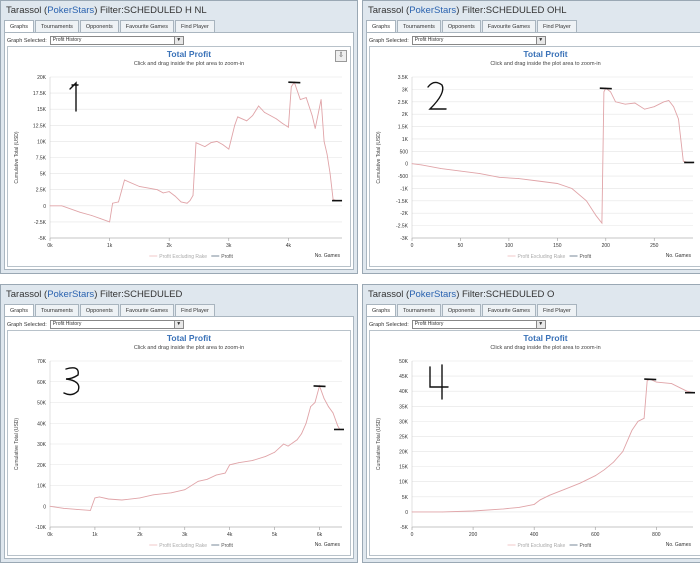  What do you see at coordinates (42, 362) in the screenshot?
I see `y-tick-label: 70K` at bounding box center [42, 362].